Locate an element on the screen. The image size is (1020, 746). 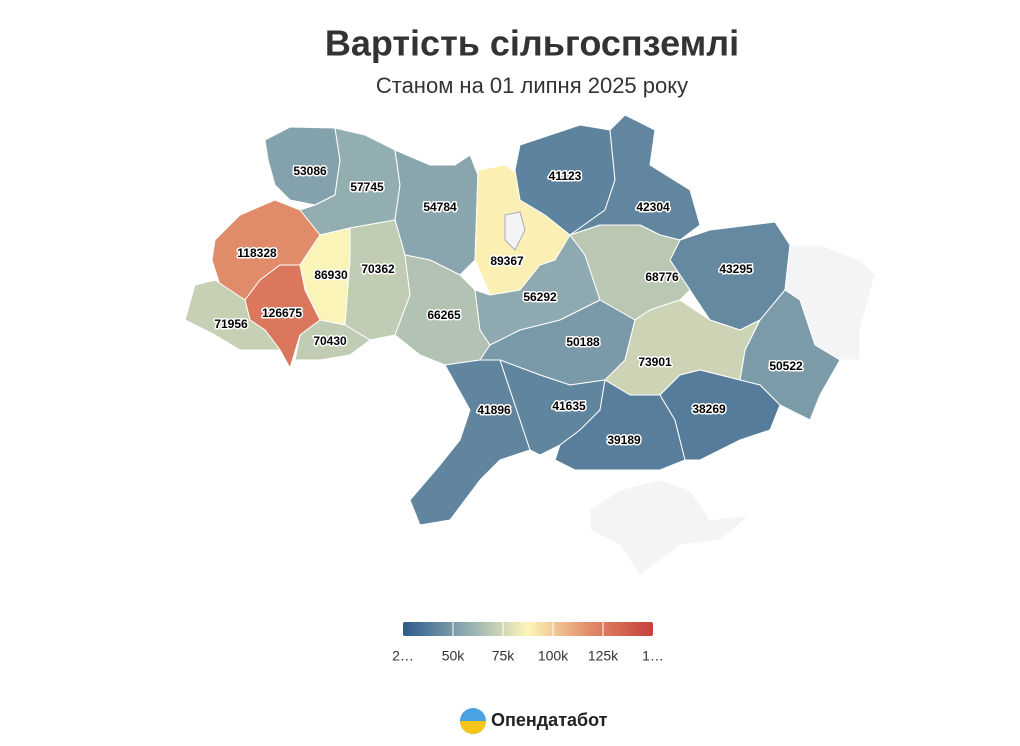
value-label: 73901 is located at coordinates (655, 362).